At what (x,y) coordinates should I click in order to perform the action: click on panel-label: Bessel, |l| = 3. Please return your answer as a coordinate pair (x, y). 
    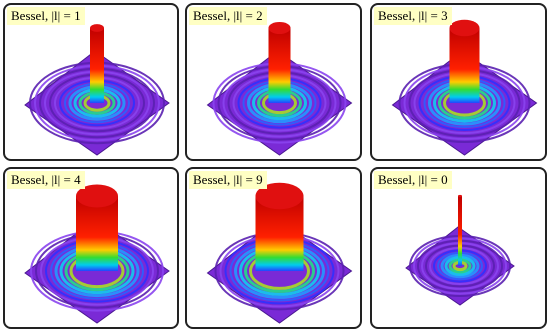
    Looking at the image, I should click on (413, 16).